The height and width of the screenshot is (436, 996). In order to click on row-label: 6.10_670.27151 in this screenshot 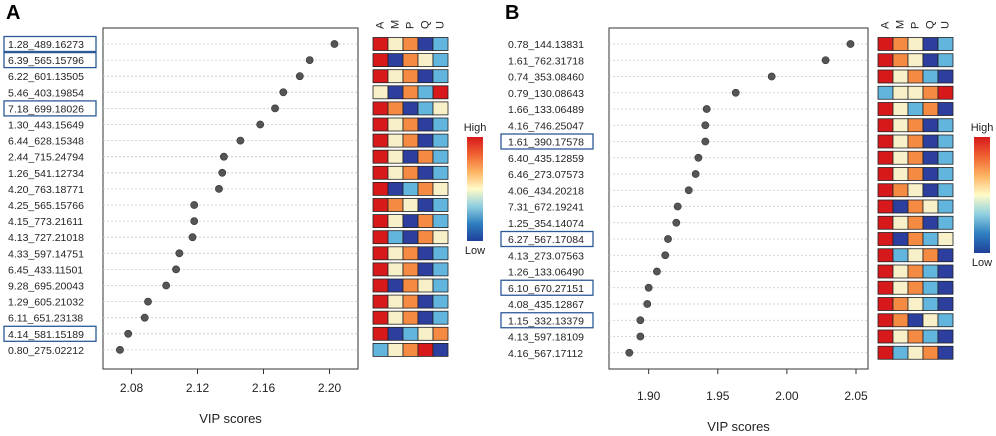, I will do `click(546, 289)`.